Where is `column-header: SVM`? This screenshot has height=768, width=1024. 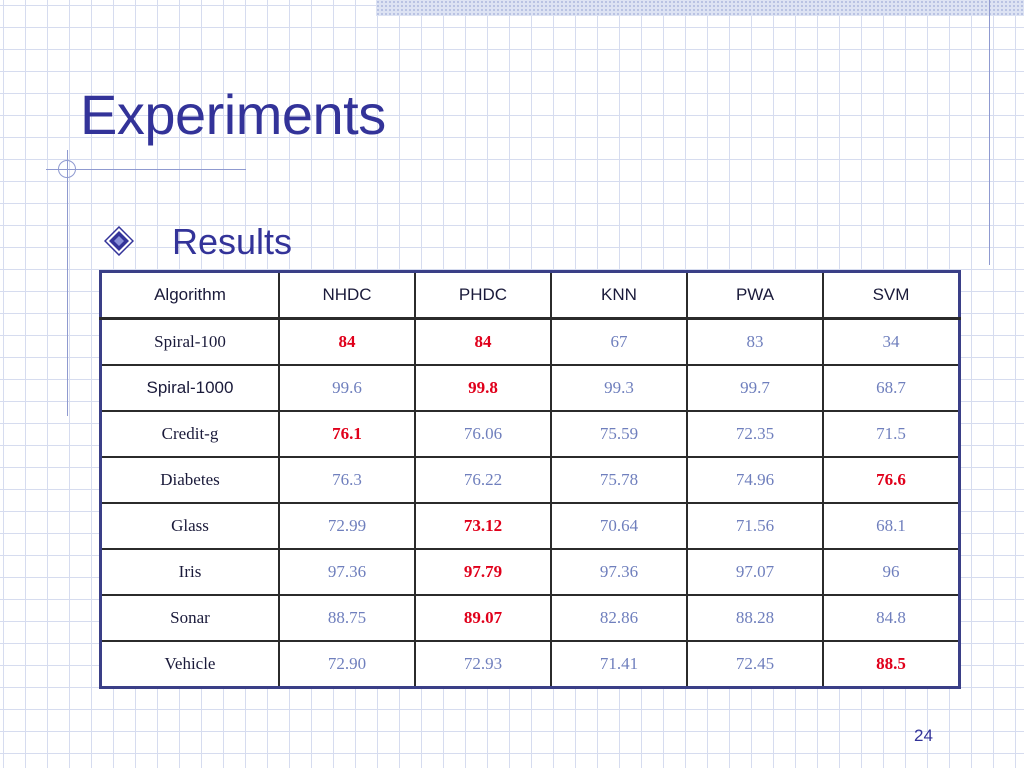
column-header: SVM is located at coordinates (891, 295).